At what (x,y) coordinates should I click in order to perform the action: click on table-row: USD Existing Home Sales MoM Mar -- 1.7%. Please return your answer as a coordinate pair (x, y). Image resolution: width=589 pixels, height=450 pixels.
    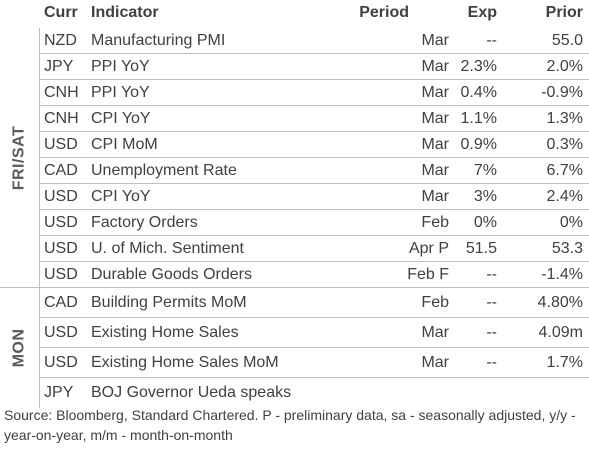
    Looking at the image, I should click on (314, 363).